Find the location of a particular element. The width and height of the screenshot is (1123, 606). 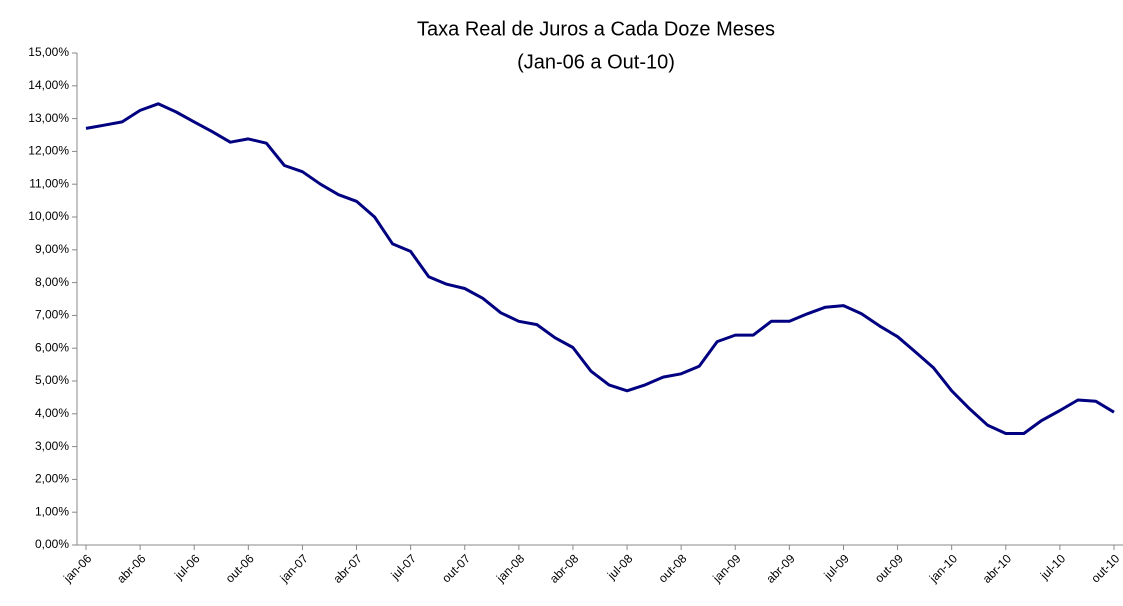

x-tick-label: abr-10 is located at coordinates (997, 568).